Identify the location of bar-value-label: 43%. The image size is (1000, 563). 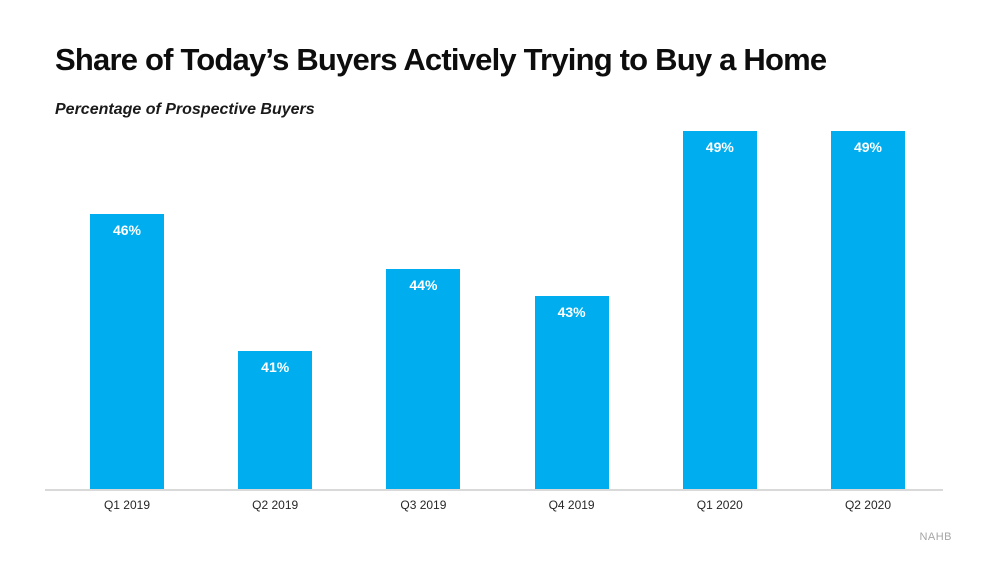
(571, 312).